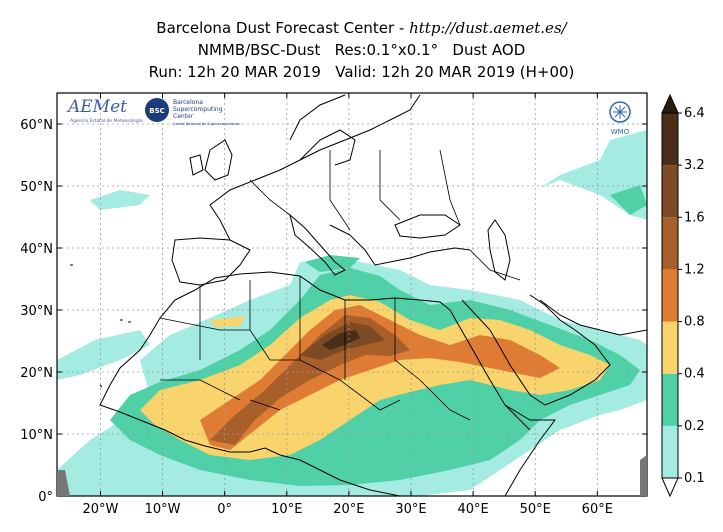  What do you see at coordinates (283, 28) in the screenshot?
I see `title-prefix: Barcelona Dust Forecast Center -` at bounding box center [283, 28].